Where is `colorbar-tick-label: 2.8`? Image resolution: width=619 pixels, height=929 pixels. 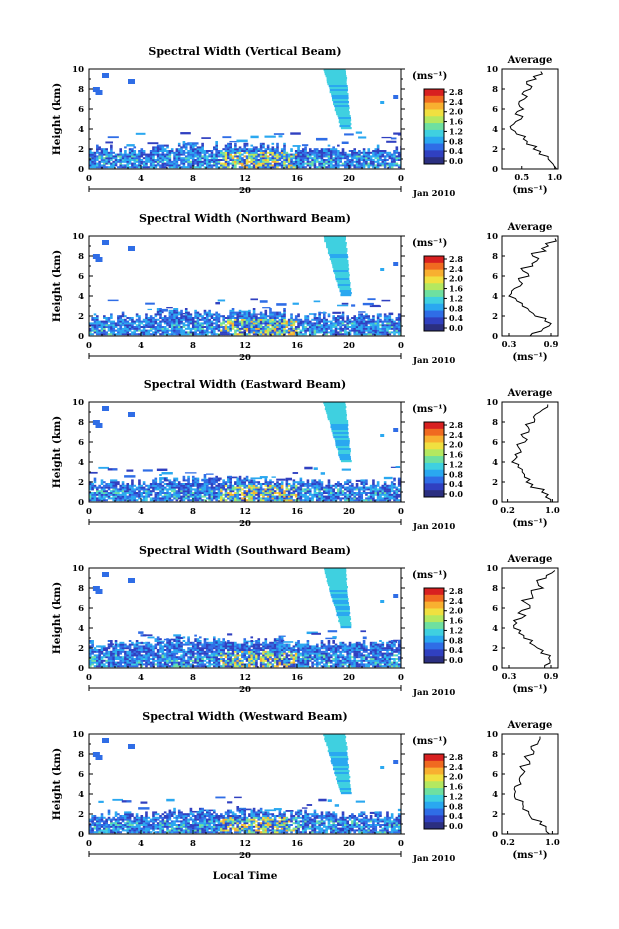
colorbar-tick-label: 2.8 is located at coordinates (456, 425).